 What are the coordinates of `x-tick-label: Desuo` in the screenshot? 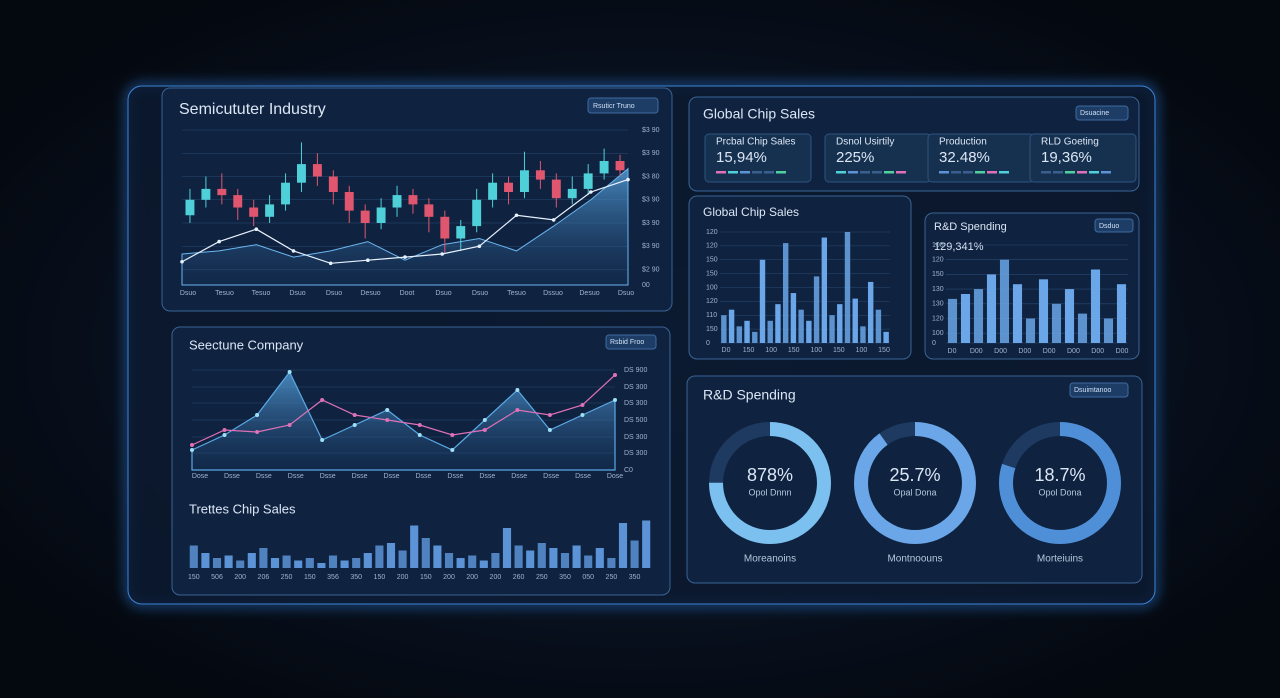 It's located at (589, 293).